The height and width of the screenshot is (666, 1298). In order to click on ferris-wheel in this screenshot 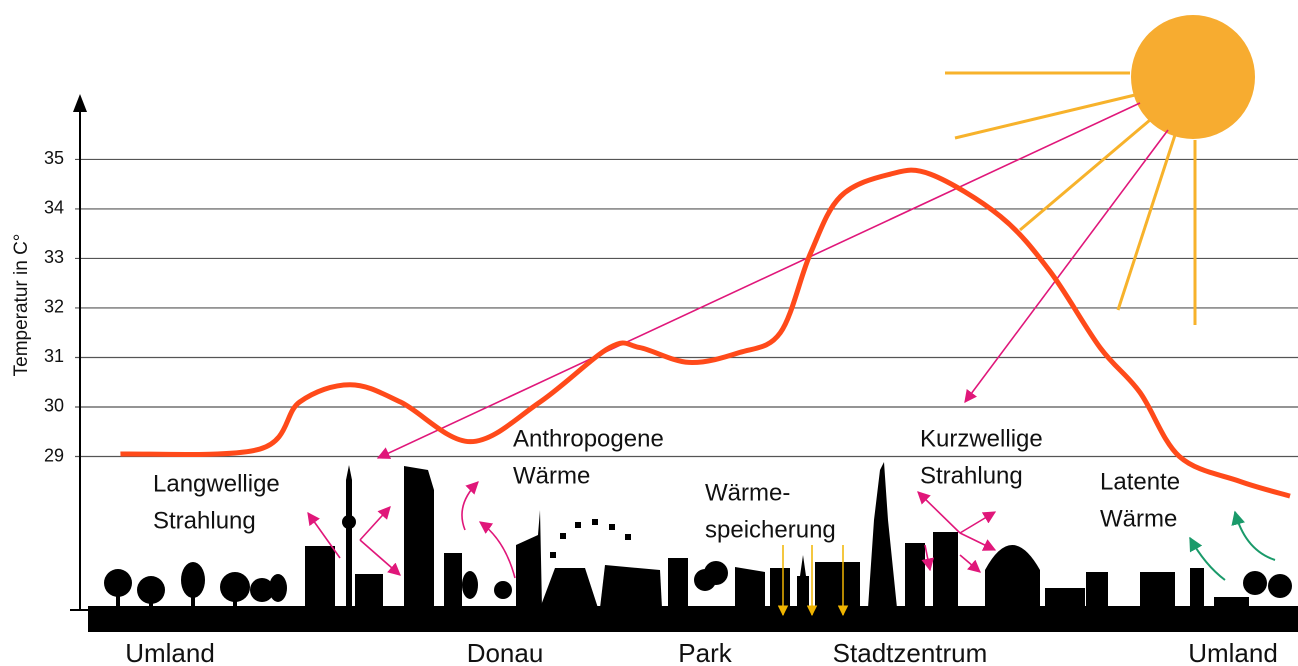, I will do `click(590, 538)`.